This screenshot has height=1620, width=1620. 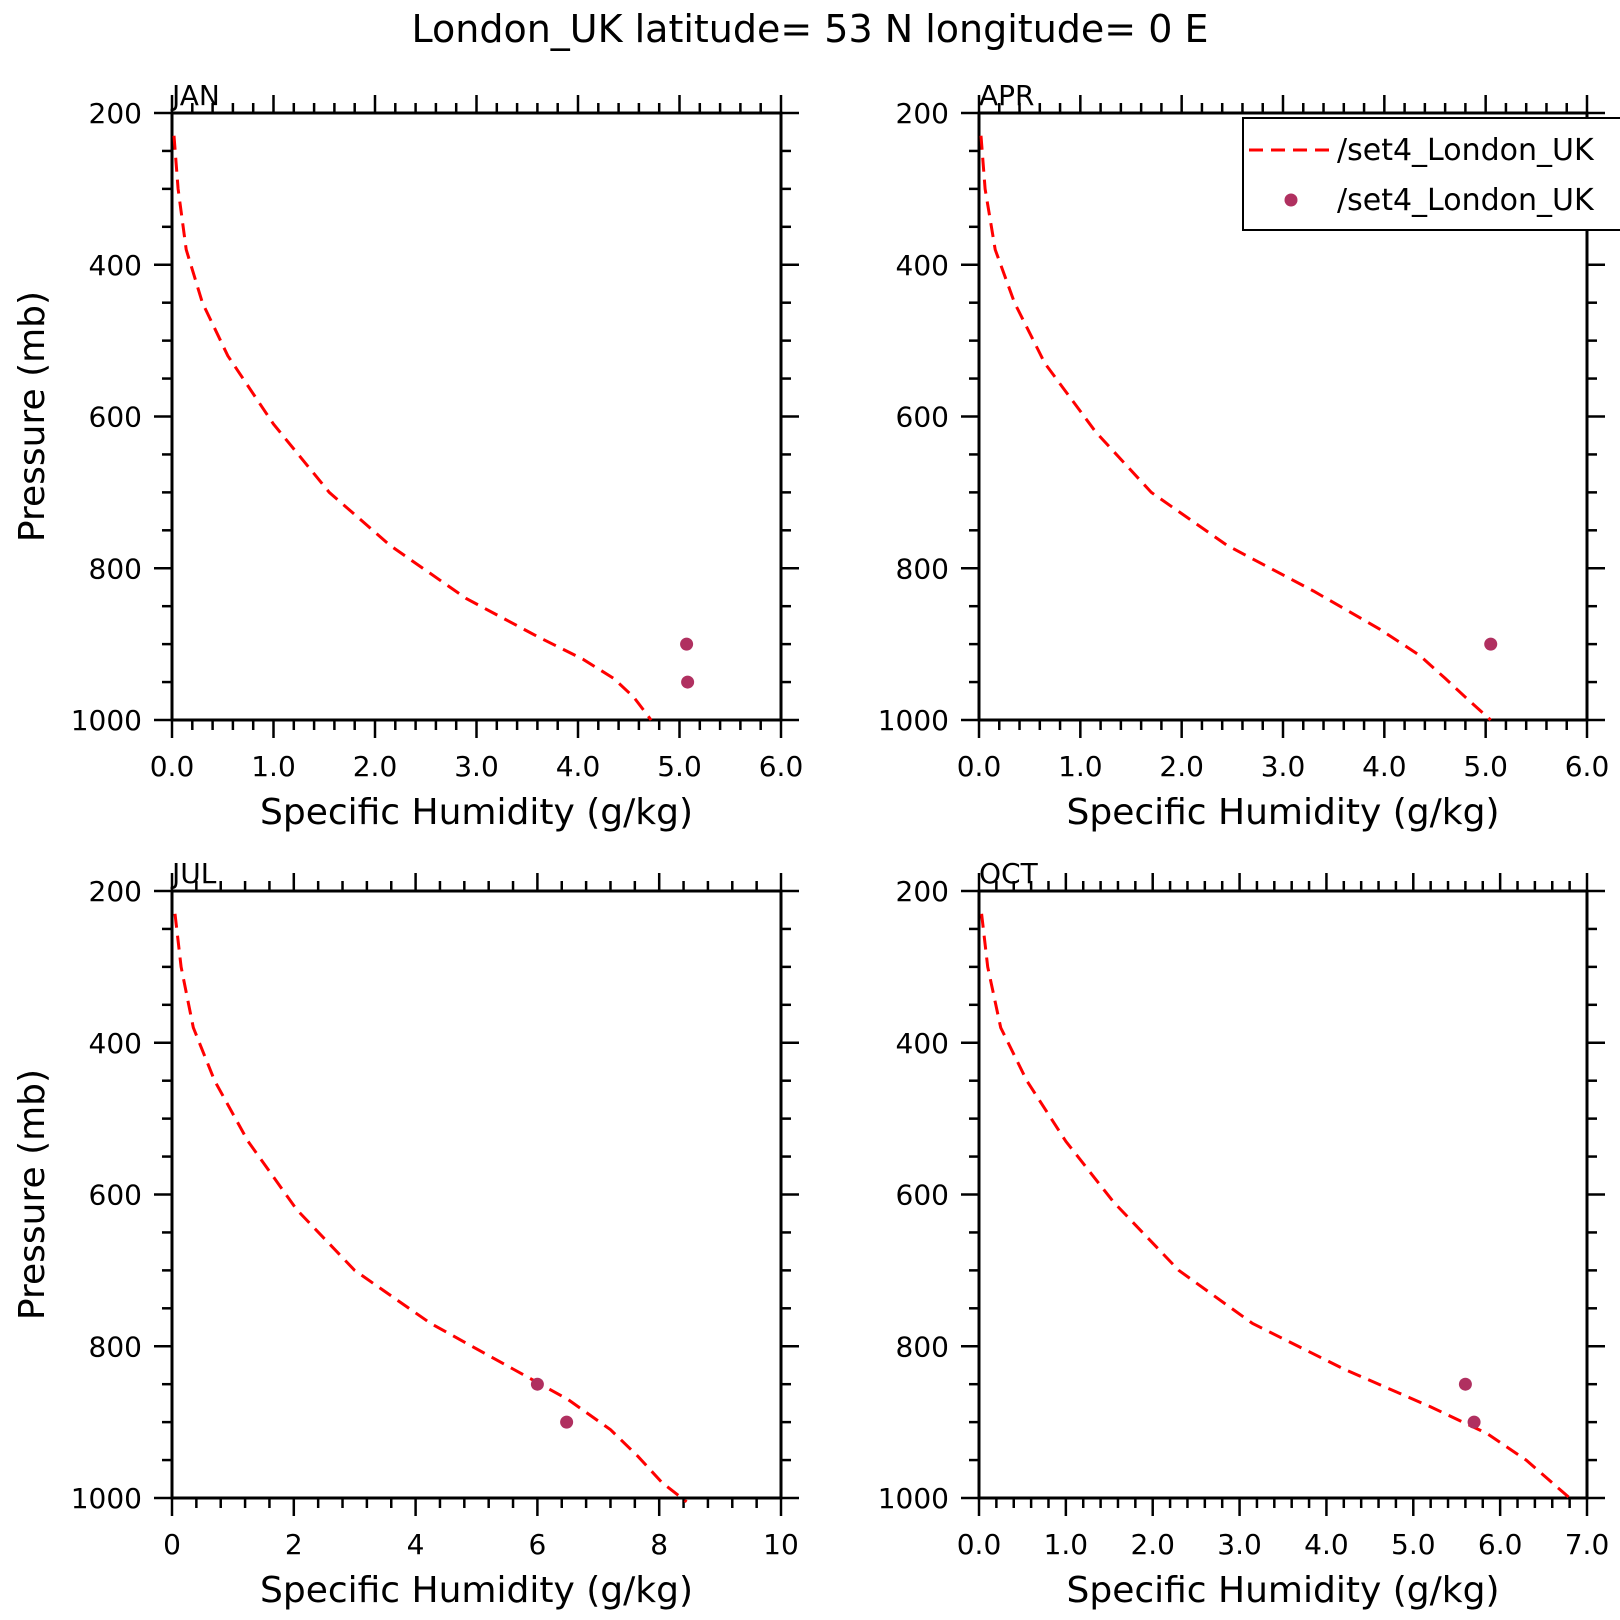 What do you see at coordinates (659, 1544) in the screenshot?
I see `x-tick-label: 8` at bounding box center [659, 1544].